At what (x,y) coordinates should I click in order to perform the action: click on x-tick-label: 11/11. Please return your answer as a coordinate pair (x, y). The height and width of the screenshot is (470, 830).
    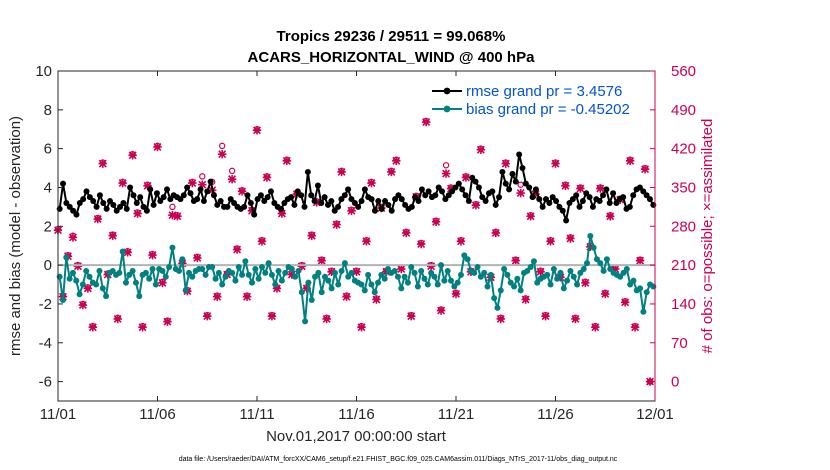
    Looking at the image, I should click on (256, 414).